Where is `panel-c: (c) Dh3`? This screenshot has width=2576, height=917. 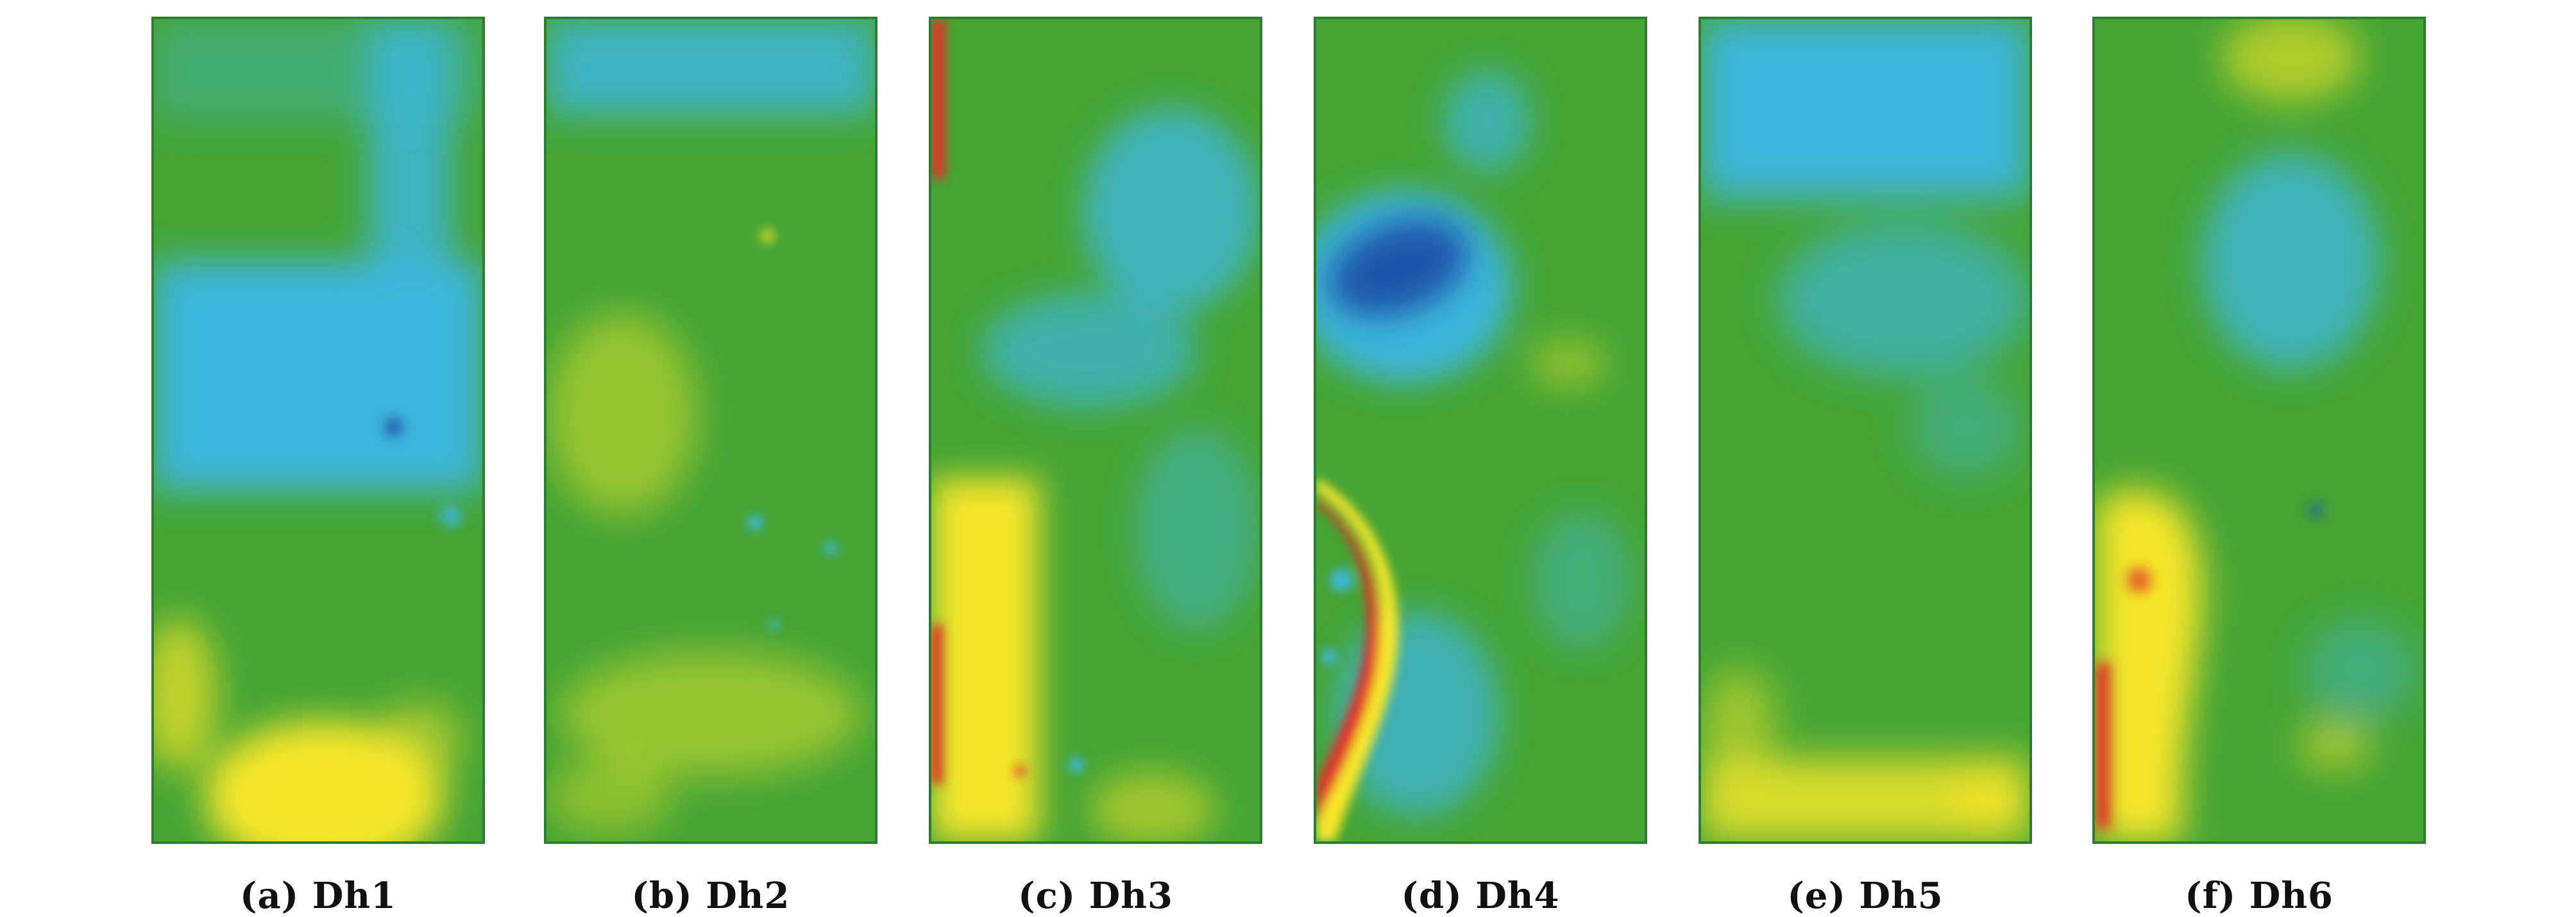
panel-c: (c) Dh3 is located at coordinates (1095, 467).